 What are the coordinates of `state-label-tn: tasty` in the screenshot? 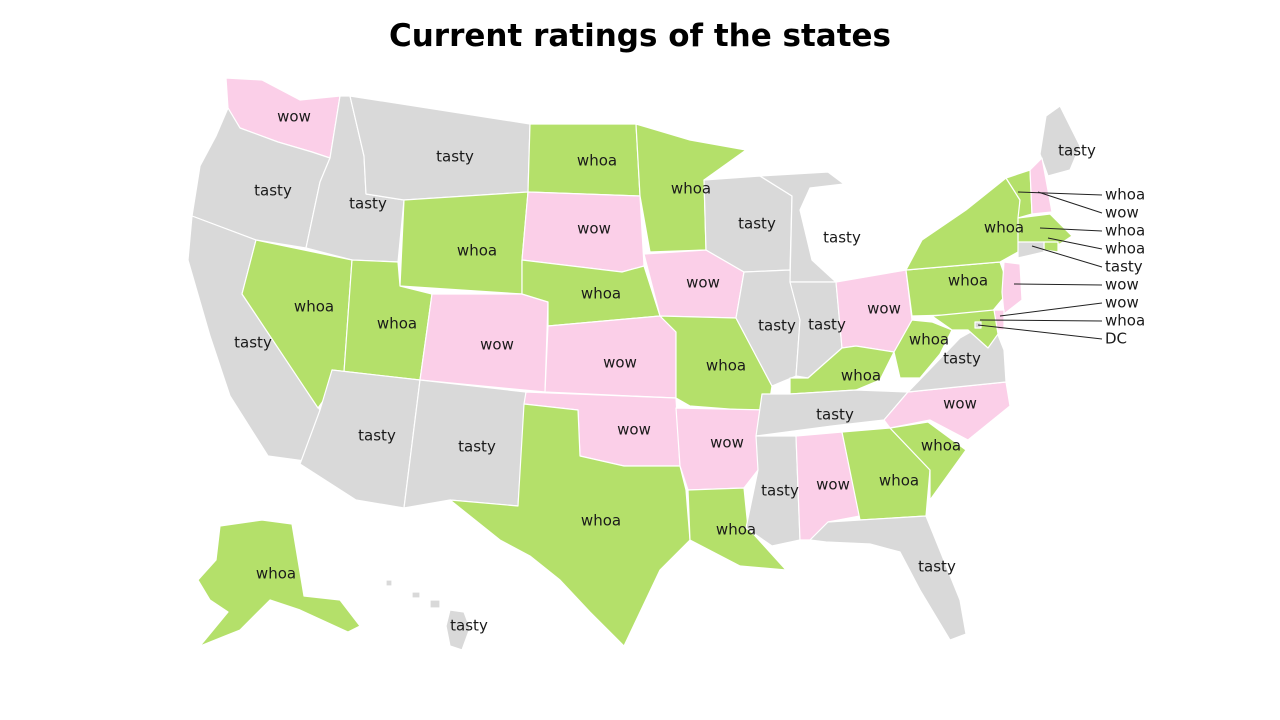 It's located at (835, 415).